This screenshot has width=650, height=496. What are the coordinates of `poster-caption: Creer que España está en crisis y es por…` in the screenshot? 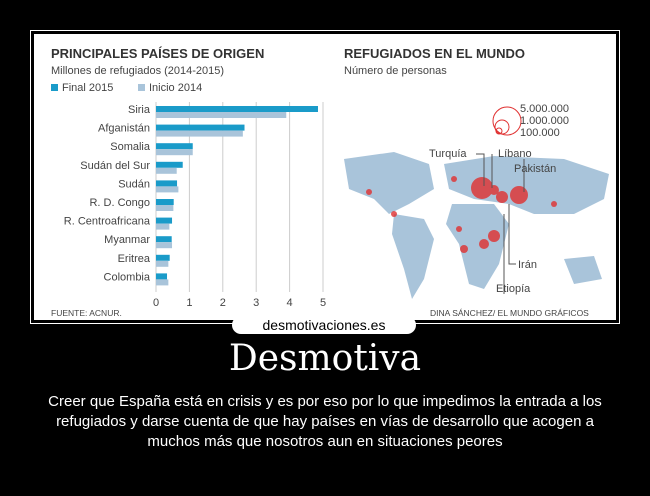 It's located at (325, 421).